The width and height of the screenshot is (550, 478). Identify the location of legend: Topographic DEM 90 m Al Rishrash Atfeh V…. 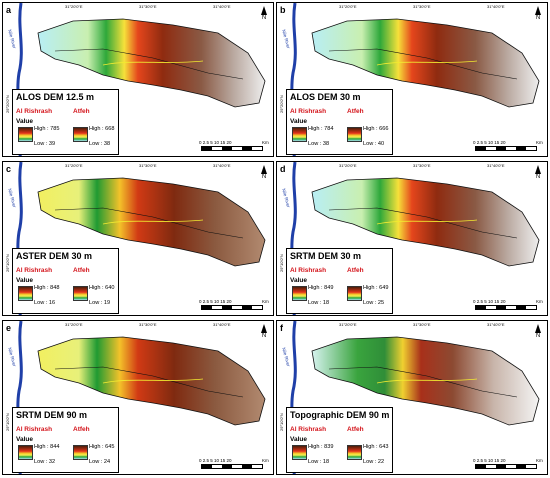
(339, 440).